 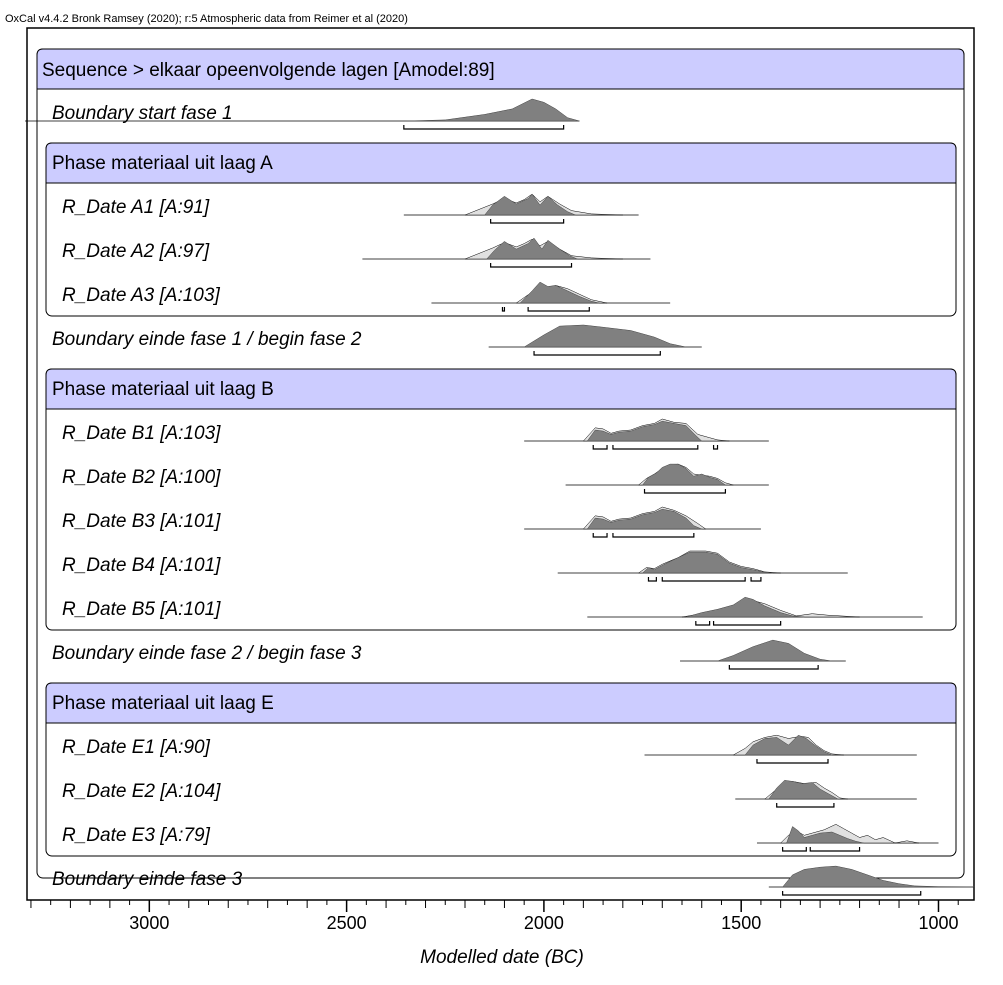 I want to click on row-label-14: R_Date E1 [A:90], so click(x=136, y=747).